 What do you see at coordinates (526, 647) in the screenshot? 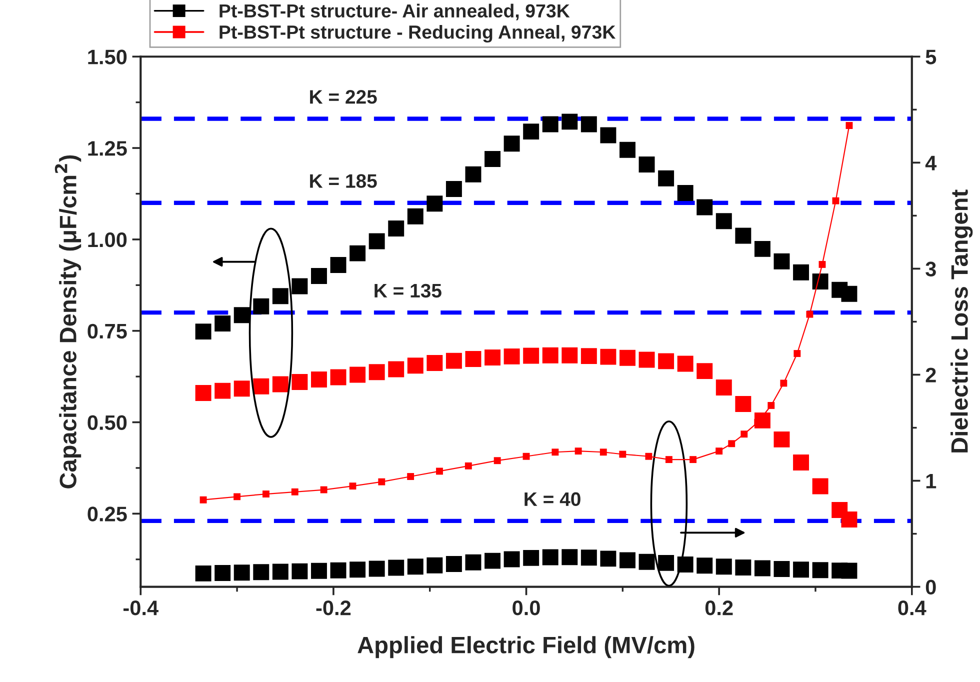
I see `x-axis-title: Applied Electric Field (MV/cm)` at bounding box center [526, 647].